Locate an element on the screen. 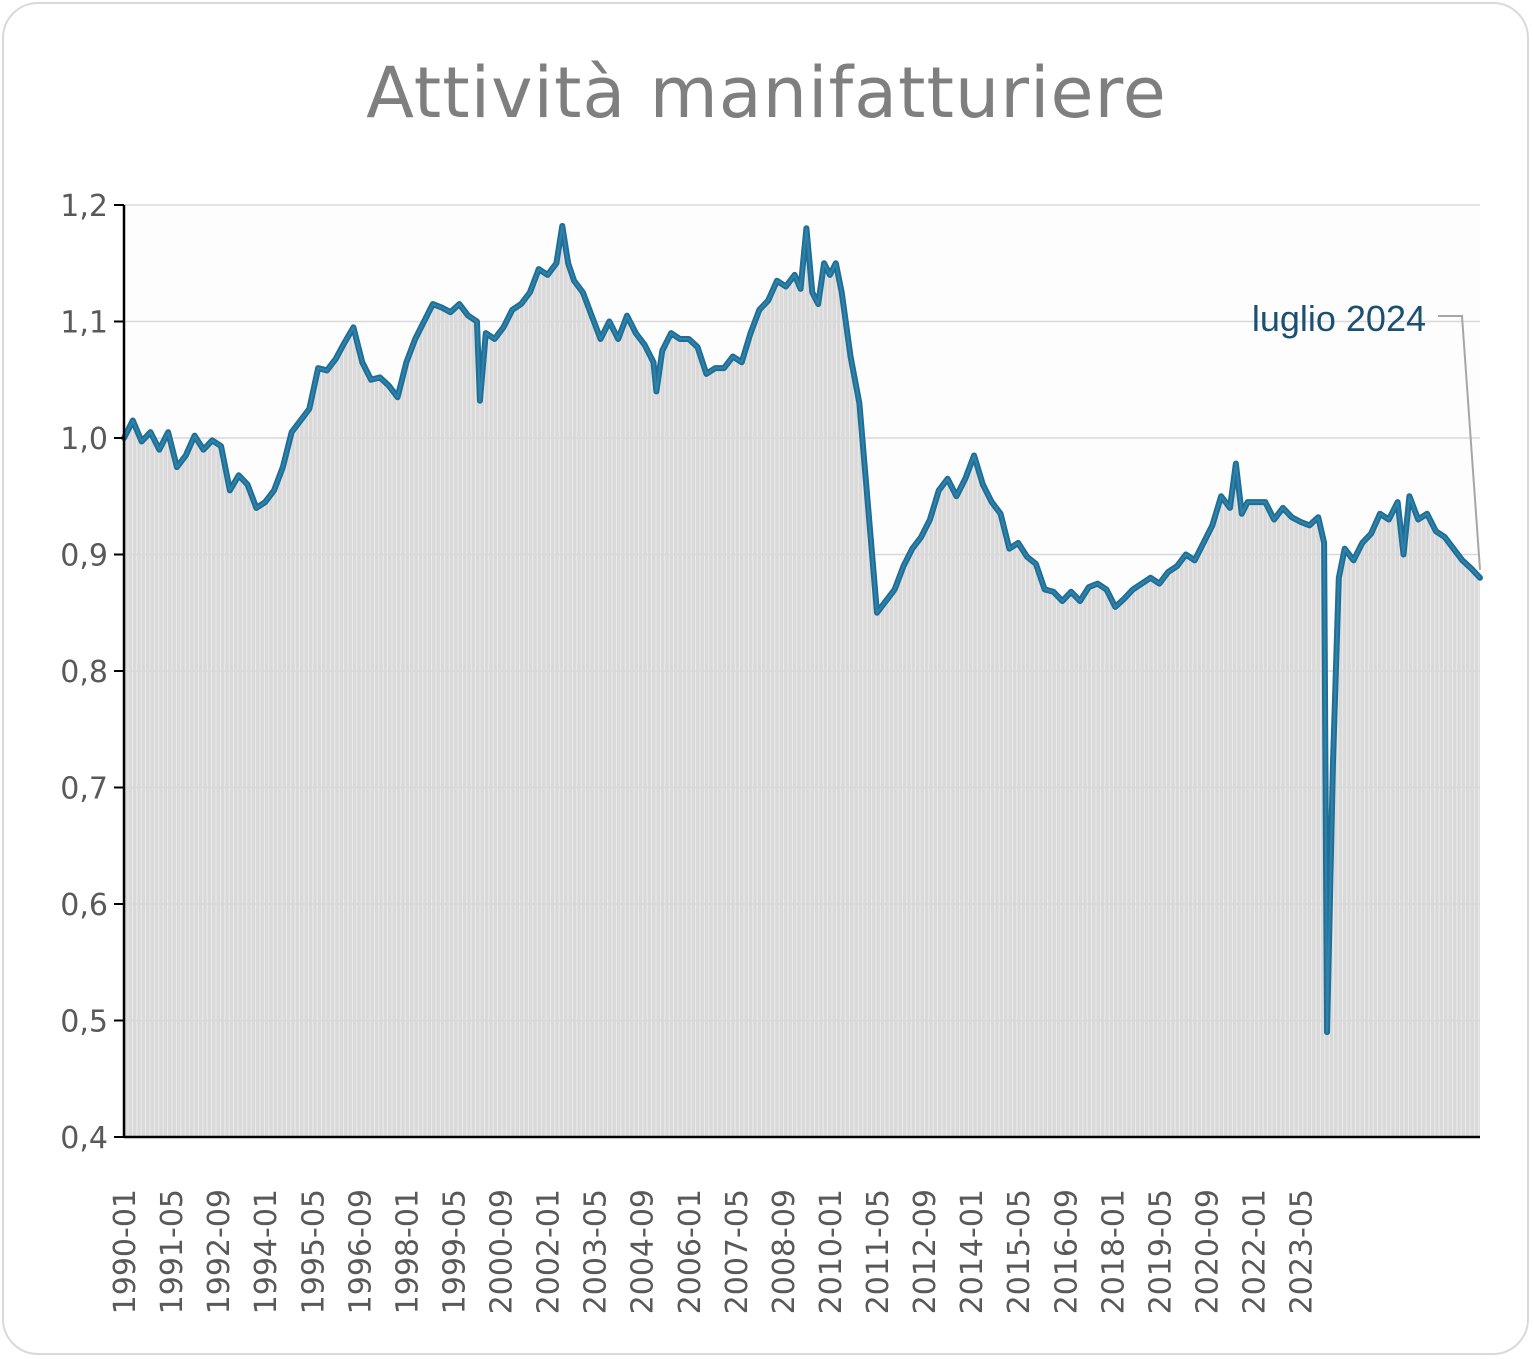 The width and height of the screenshot is (1533, 1359). y-axis-ticks: 0,4 0,5 0,6 0,7 0,8 0,9 1,0 1,1 1,2 is located at coordinates (92, 672).